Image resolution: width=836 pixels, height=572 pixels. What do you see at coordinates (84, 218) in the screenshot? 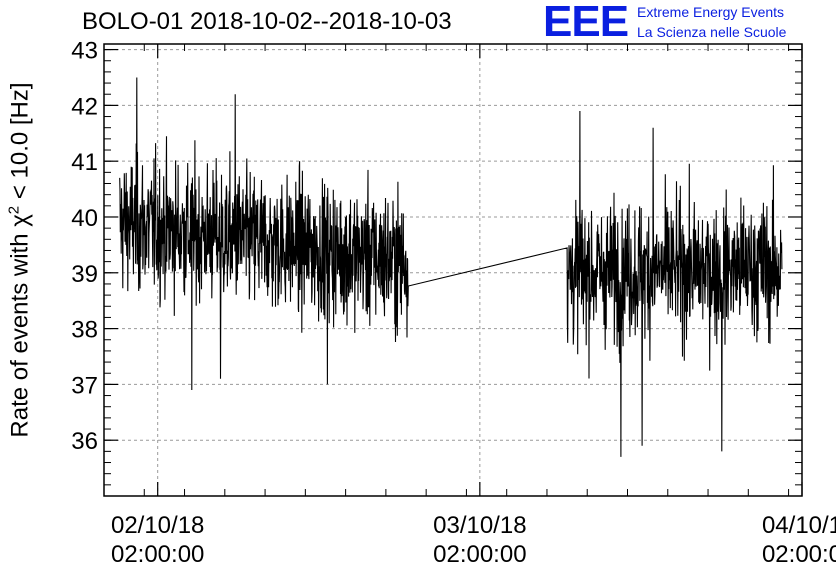
I see `y-tick-label: 40` at bounding box center [84, 218].